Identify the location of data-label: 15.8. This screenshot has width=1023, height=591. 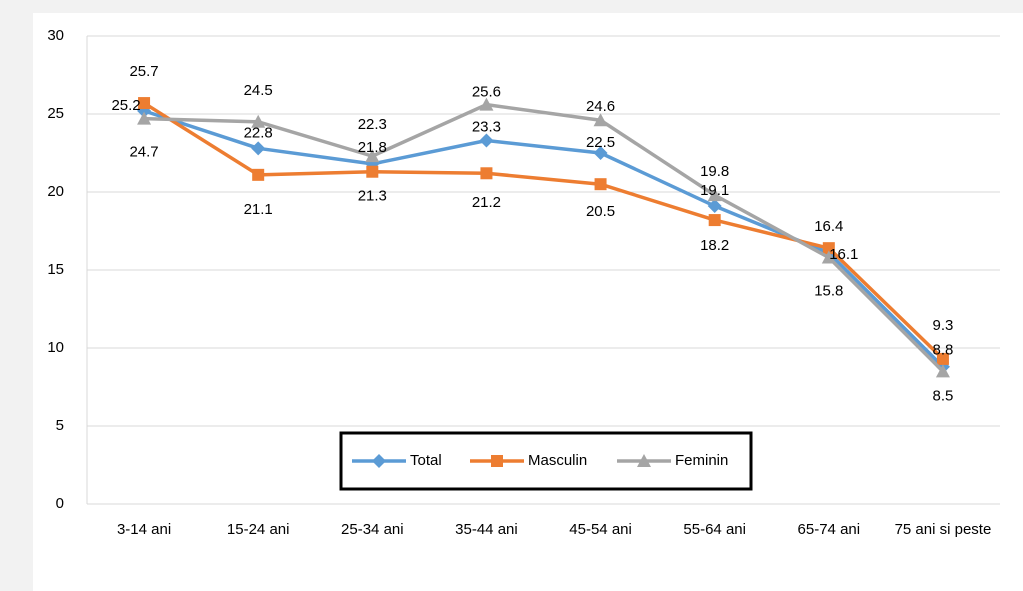
(828, 290).